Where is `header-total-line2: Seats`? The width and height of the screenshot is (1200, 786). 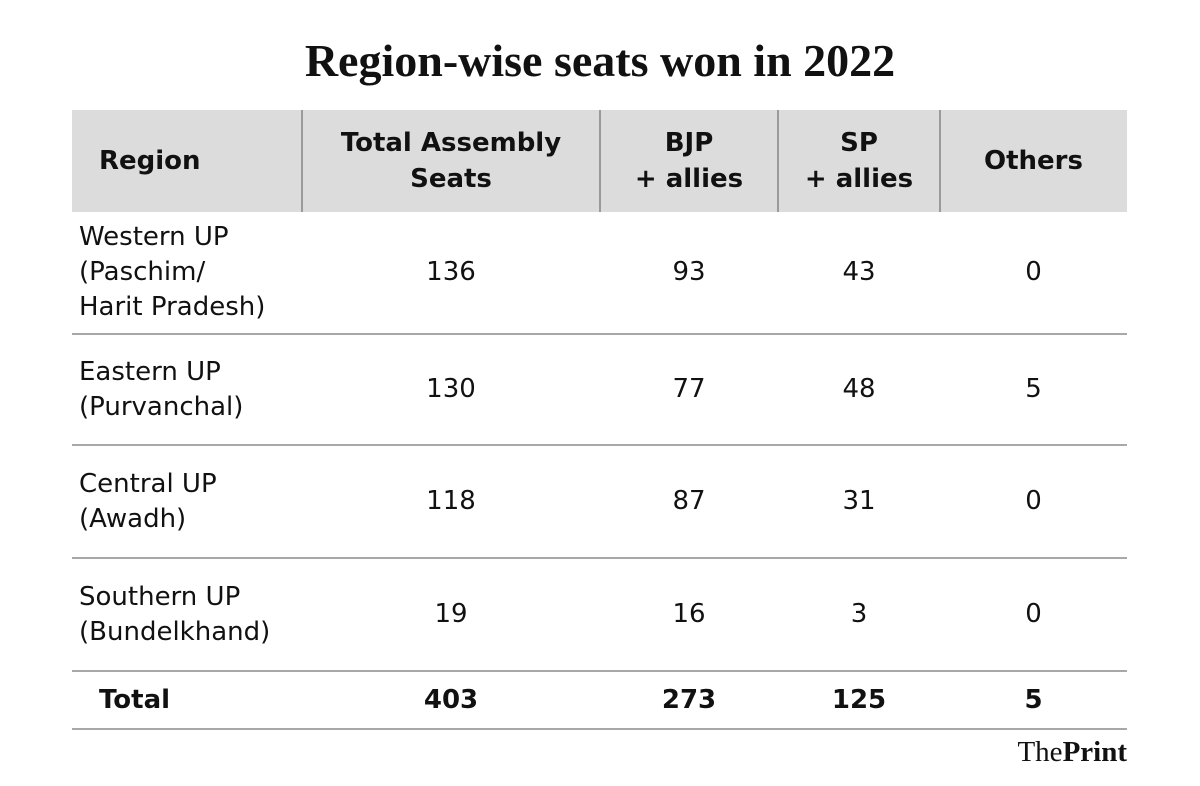 header-total-line2: Seats is located at coordinates (451, 179).